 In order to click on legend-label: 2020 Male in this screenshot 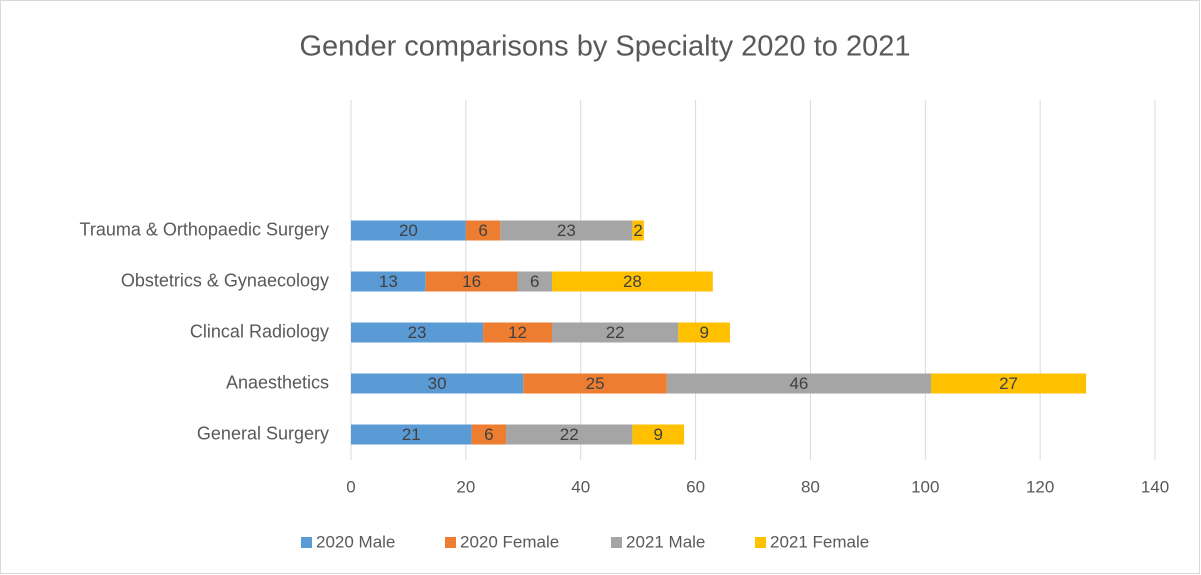, I will do `click(355, 541)`.